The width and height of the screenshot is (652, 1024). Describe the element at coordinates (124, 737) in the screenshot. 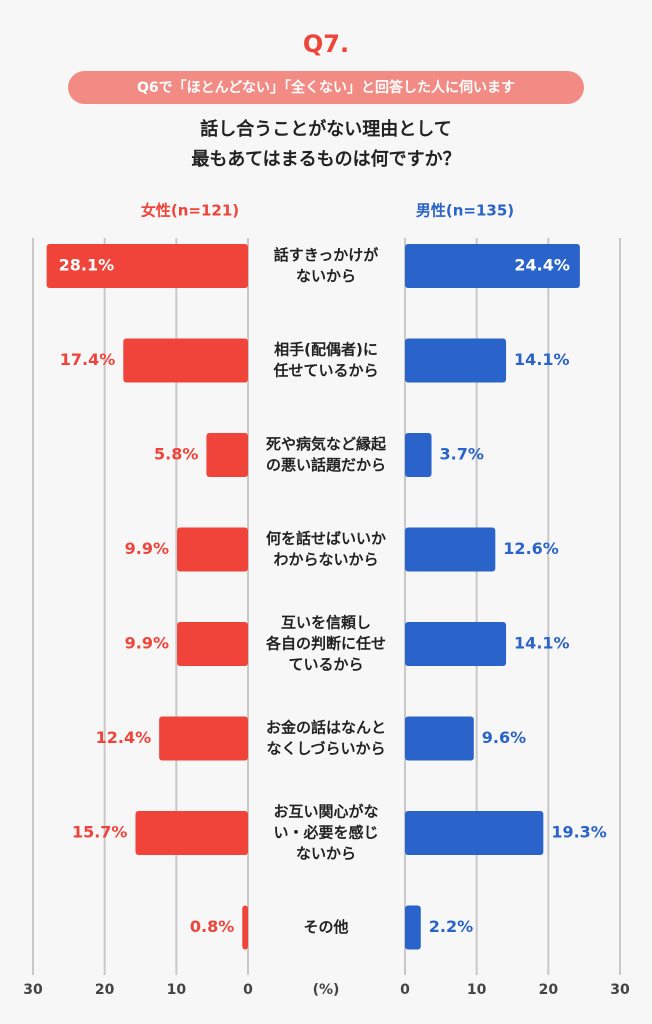

I see `value-label: 12.4%` at that location.